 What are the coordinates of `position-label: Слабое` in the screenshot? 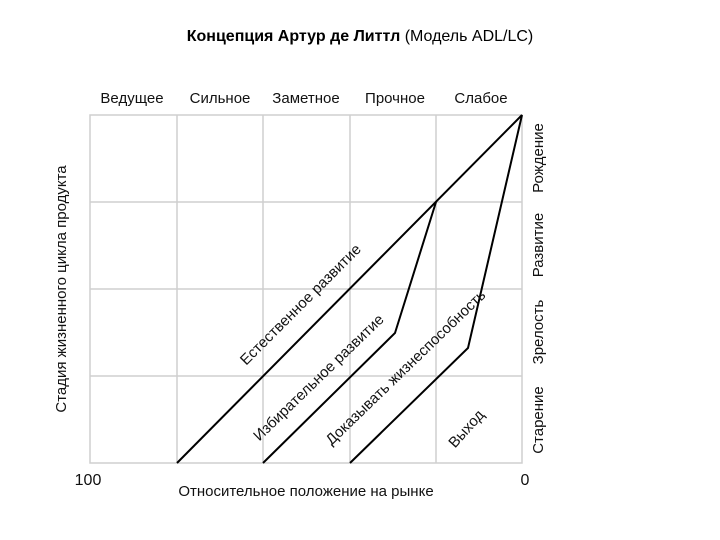 It's located at (480, 98).